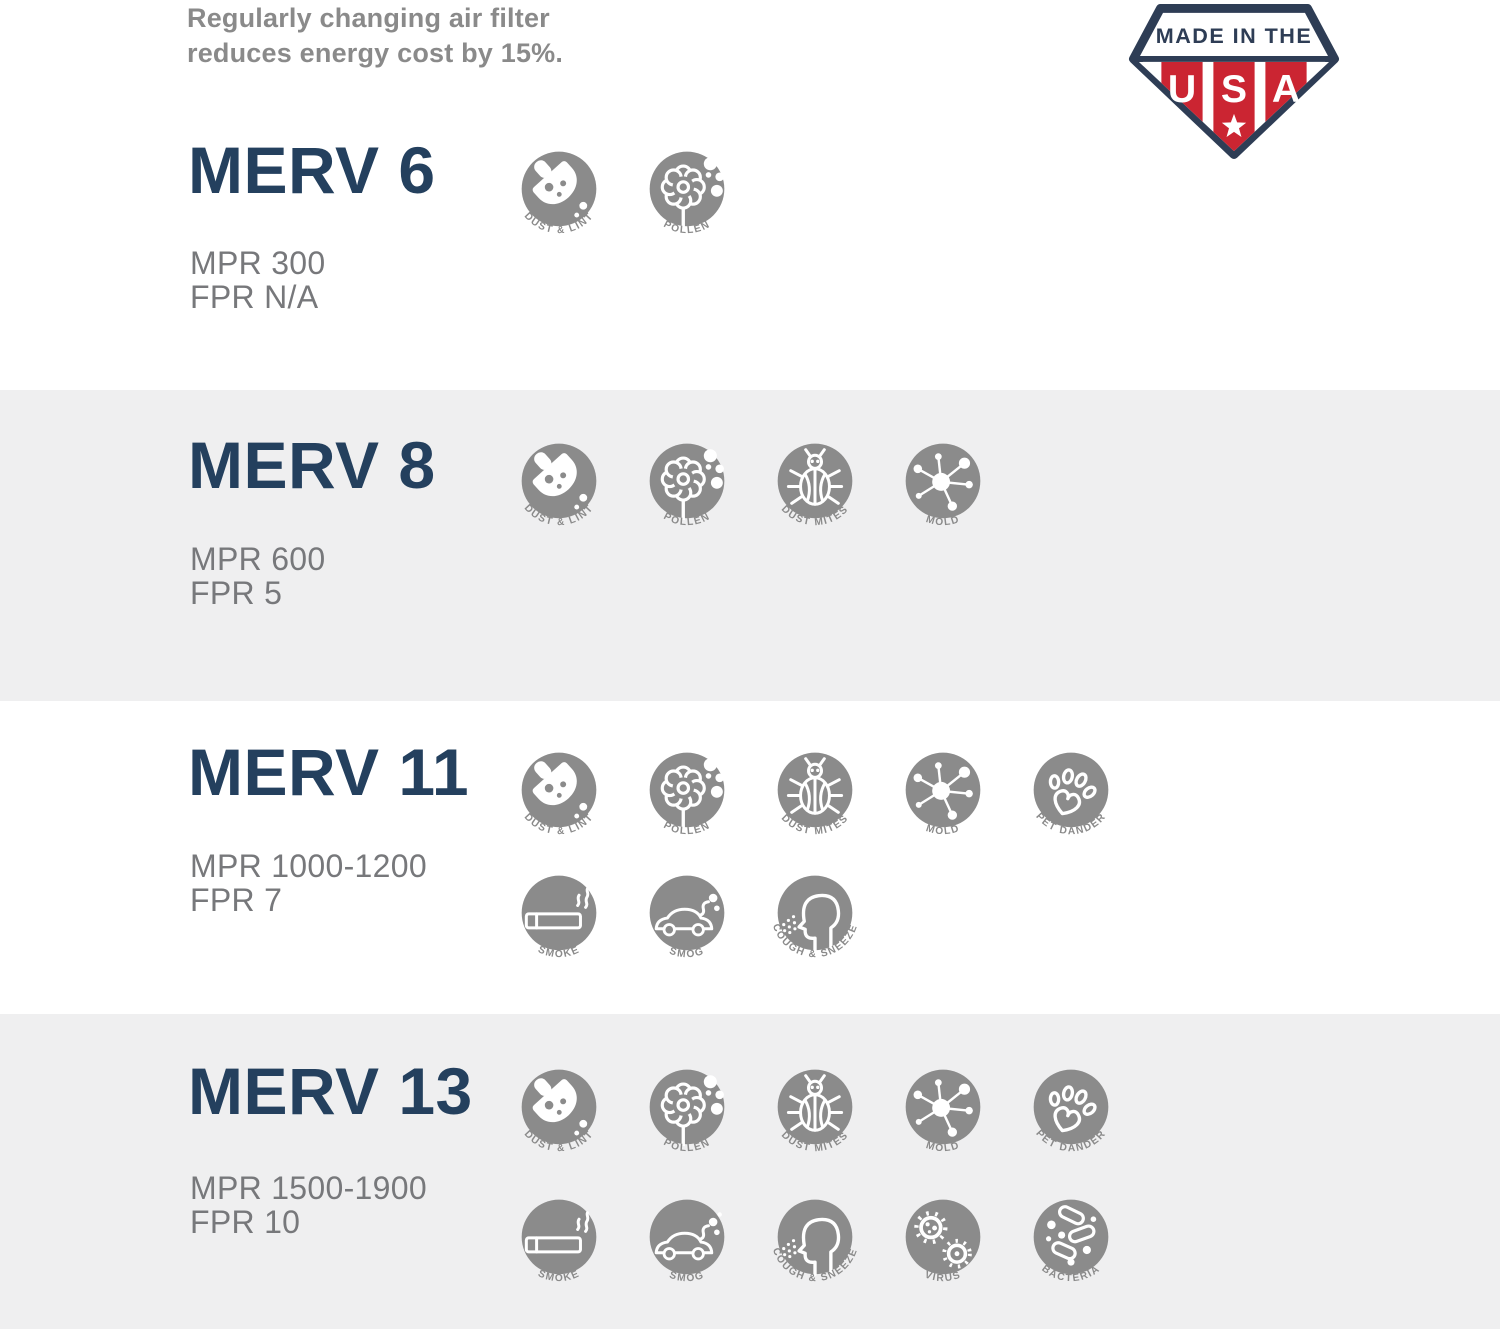 The height and width of the screenshot is (1329, 1500). Describe the element at coordinates (1071, 1241) in the screenshot. I see `bacteria-icon: BACTERIA` at that location.